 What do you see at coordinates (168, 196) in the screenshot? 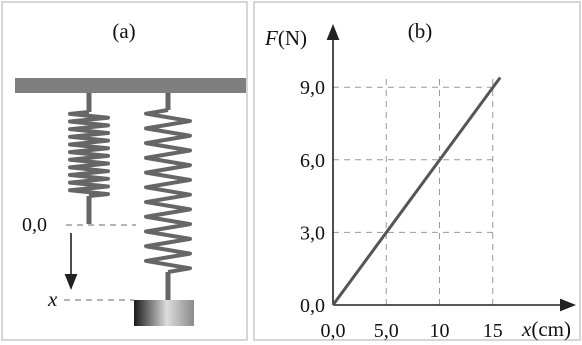
I see `spring-stretched` at bounding box center [168, 196].